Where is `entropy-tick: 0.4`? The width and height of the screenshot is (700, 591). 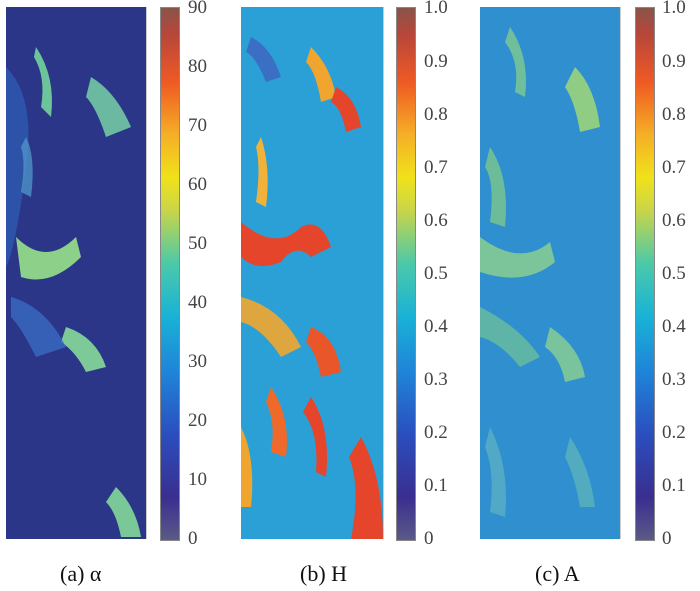 entropy-tick: 0.4 is located at coordinates (436, 326).